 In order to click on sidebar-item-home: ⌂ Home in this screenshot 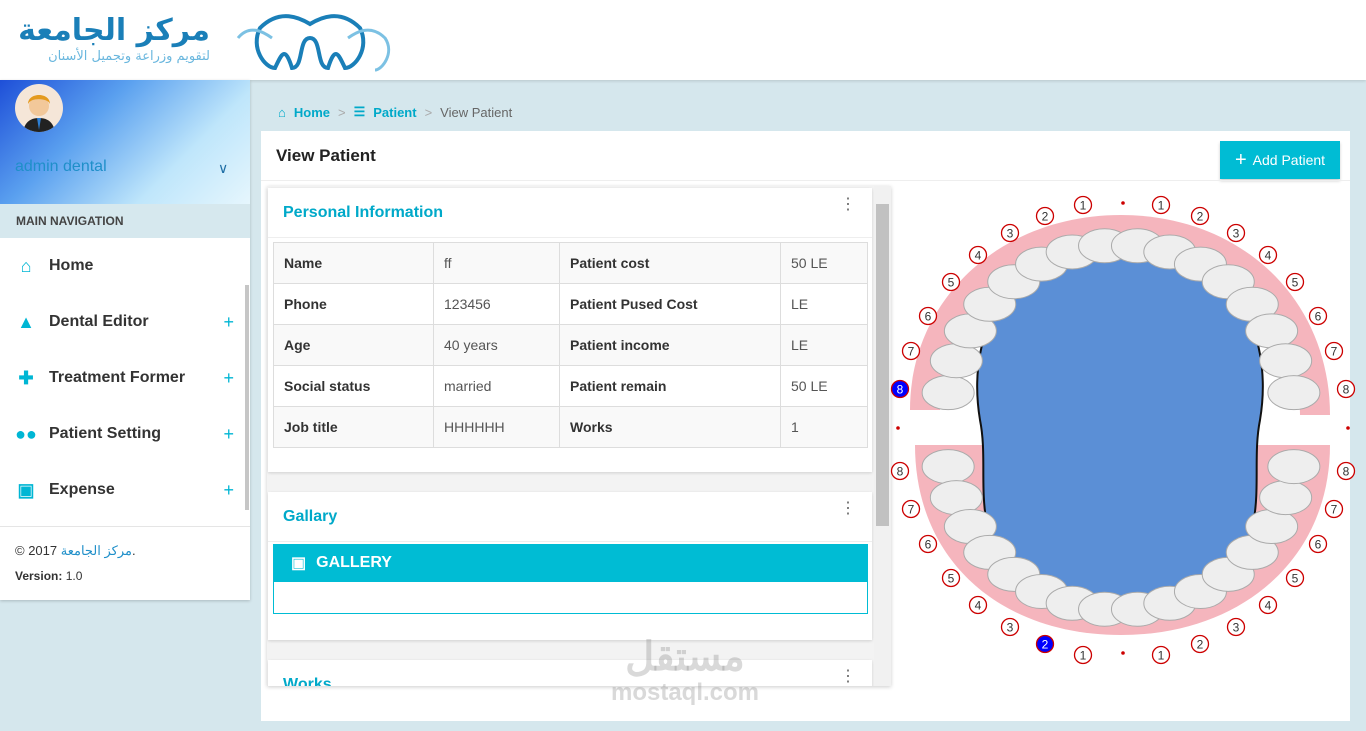, I will do `click(125, 266)`.